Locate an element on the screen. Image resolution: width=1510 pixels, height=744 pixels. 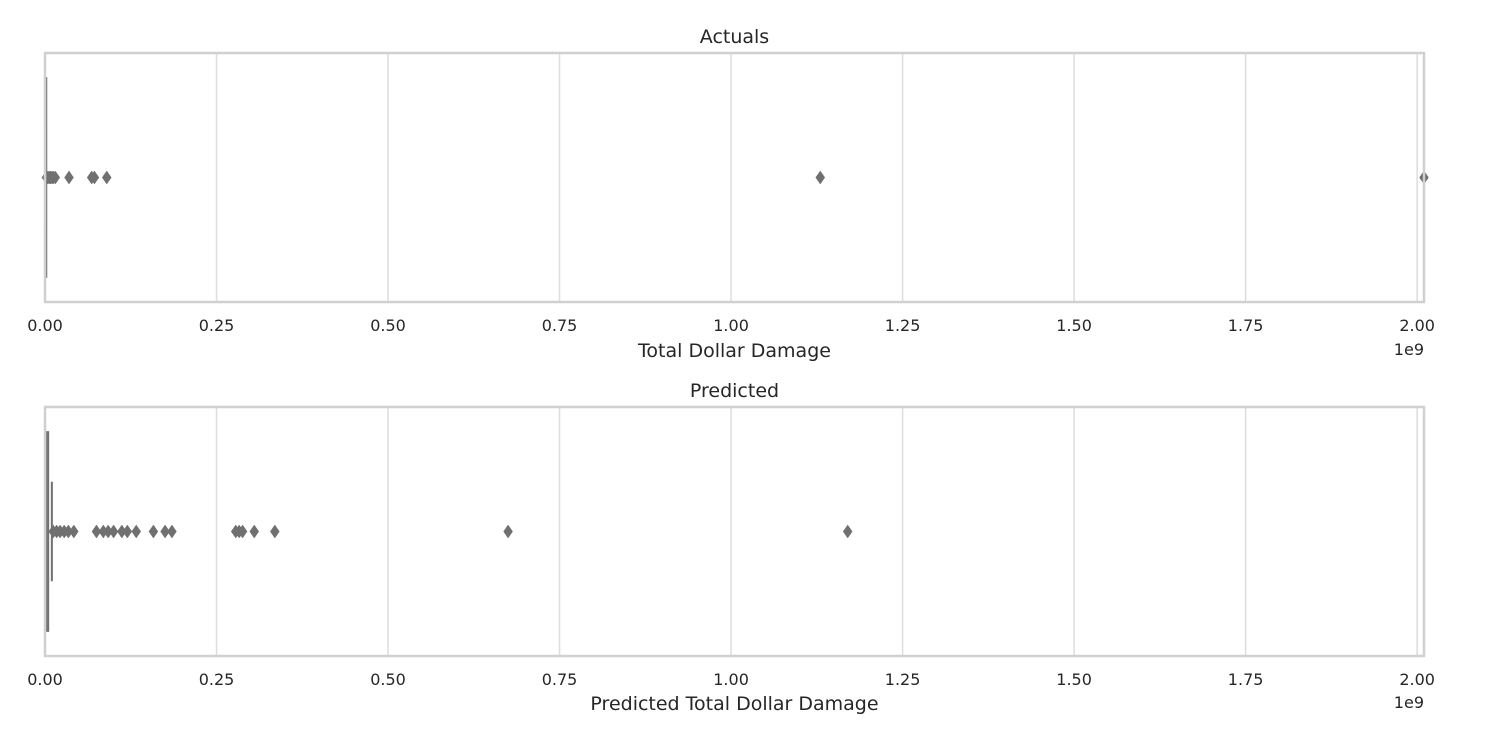
x-axis-label: Predicted Total Dollar Damage is located at coordinates (734, 704).